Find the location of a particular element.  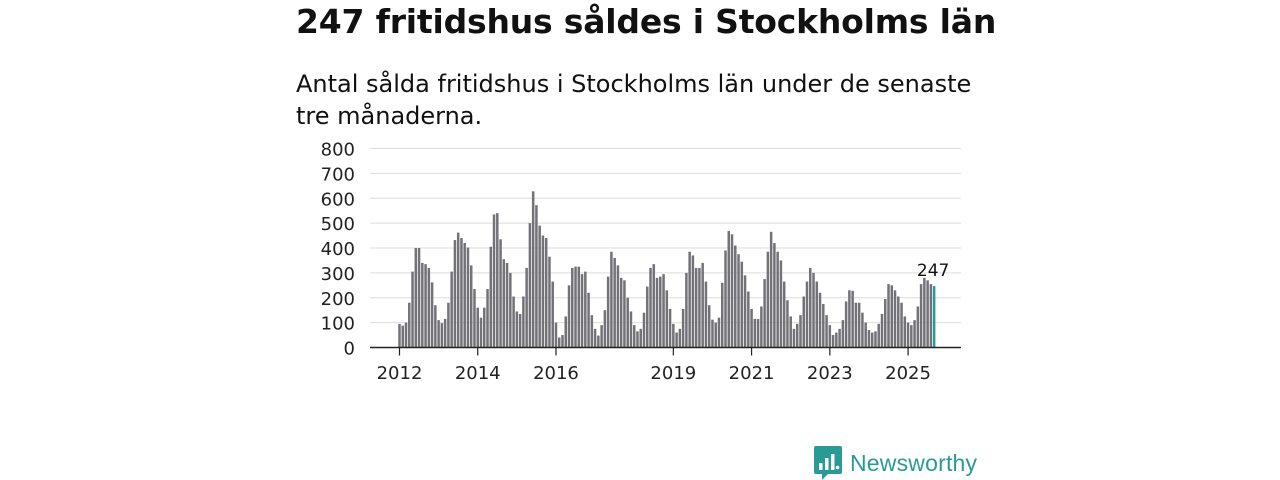

x-tick-label: 2021 is located at coordinates (752, 373).